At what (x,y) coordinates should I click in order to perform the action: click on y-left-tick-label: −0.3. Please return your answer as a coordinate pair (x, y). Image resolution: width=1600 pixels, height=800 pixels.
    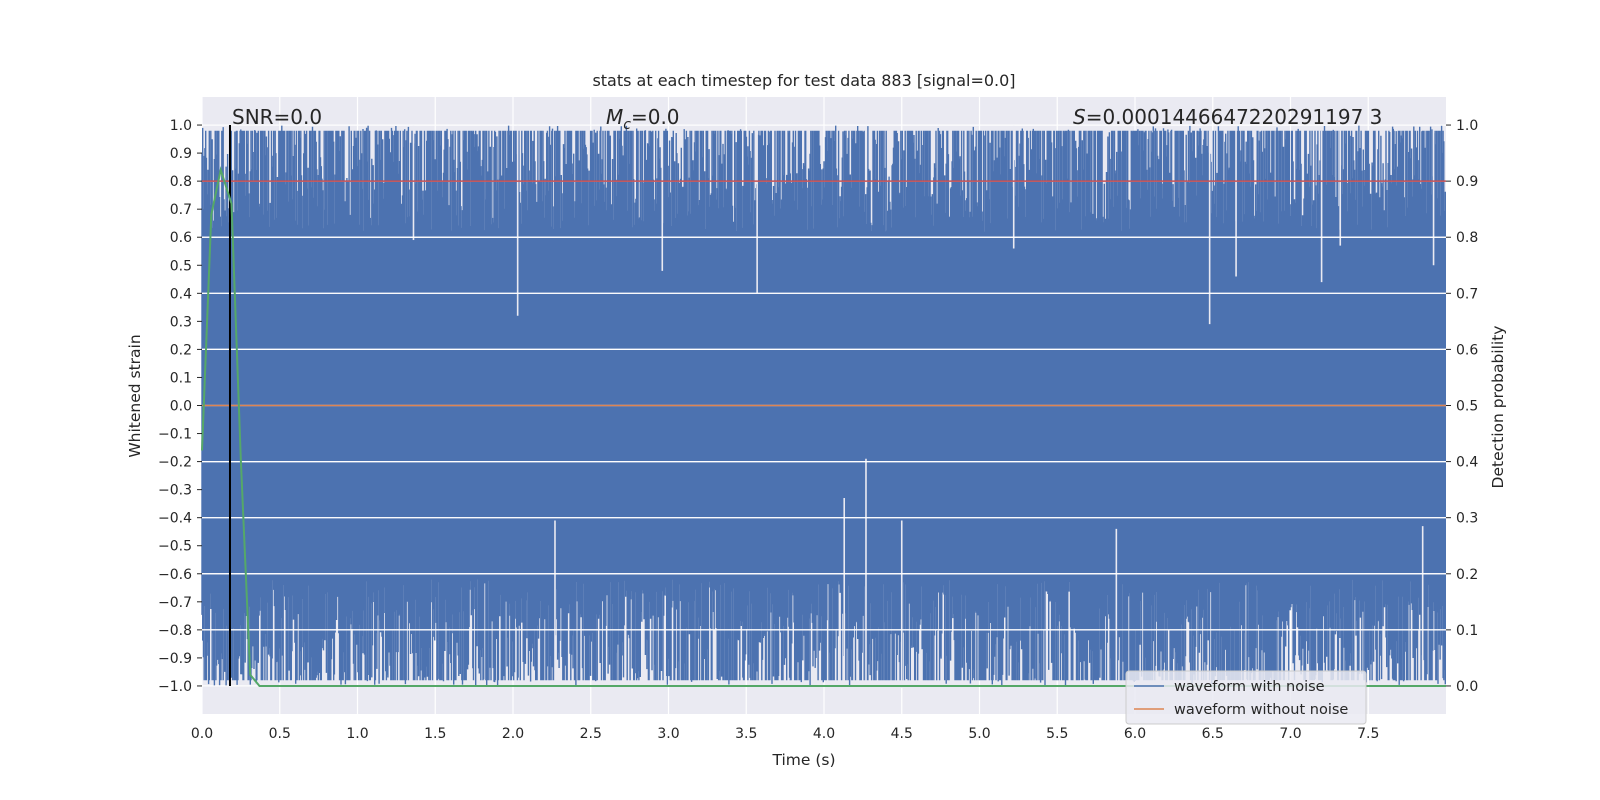
    Looking at the image, I should click on (175, 491).